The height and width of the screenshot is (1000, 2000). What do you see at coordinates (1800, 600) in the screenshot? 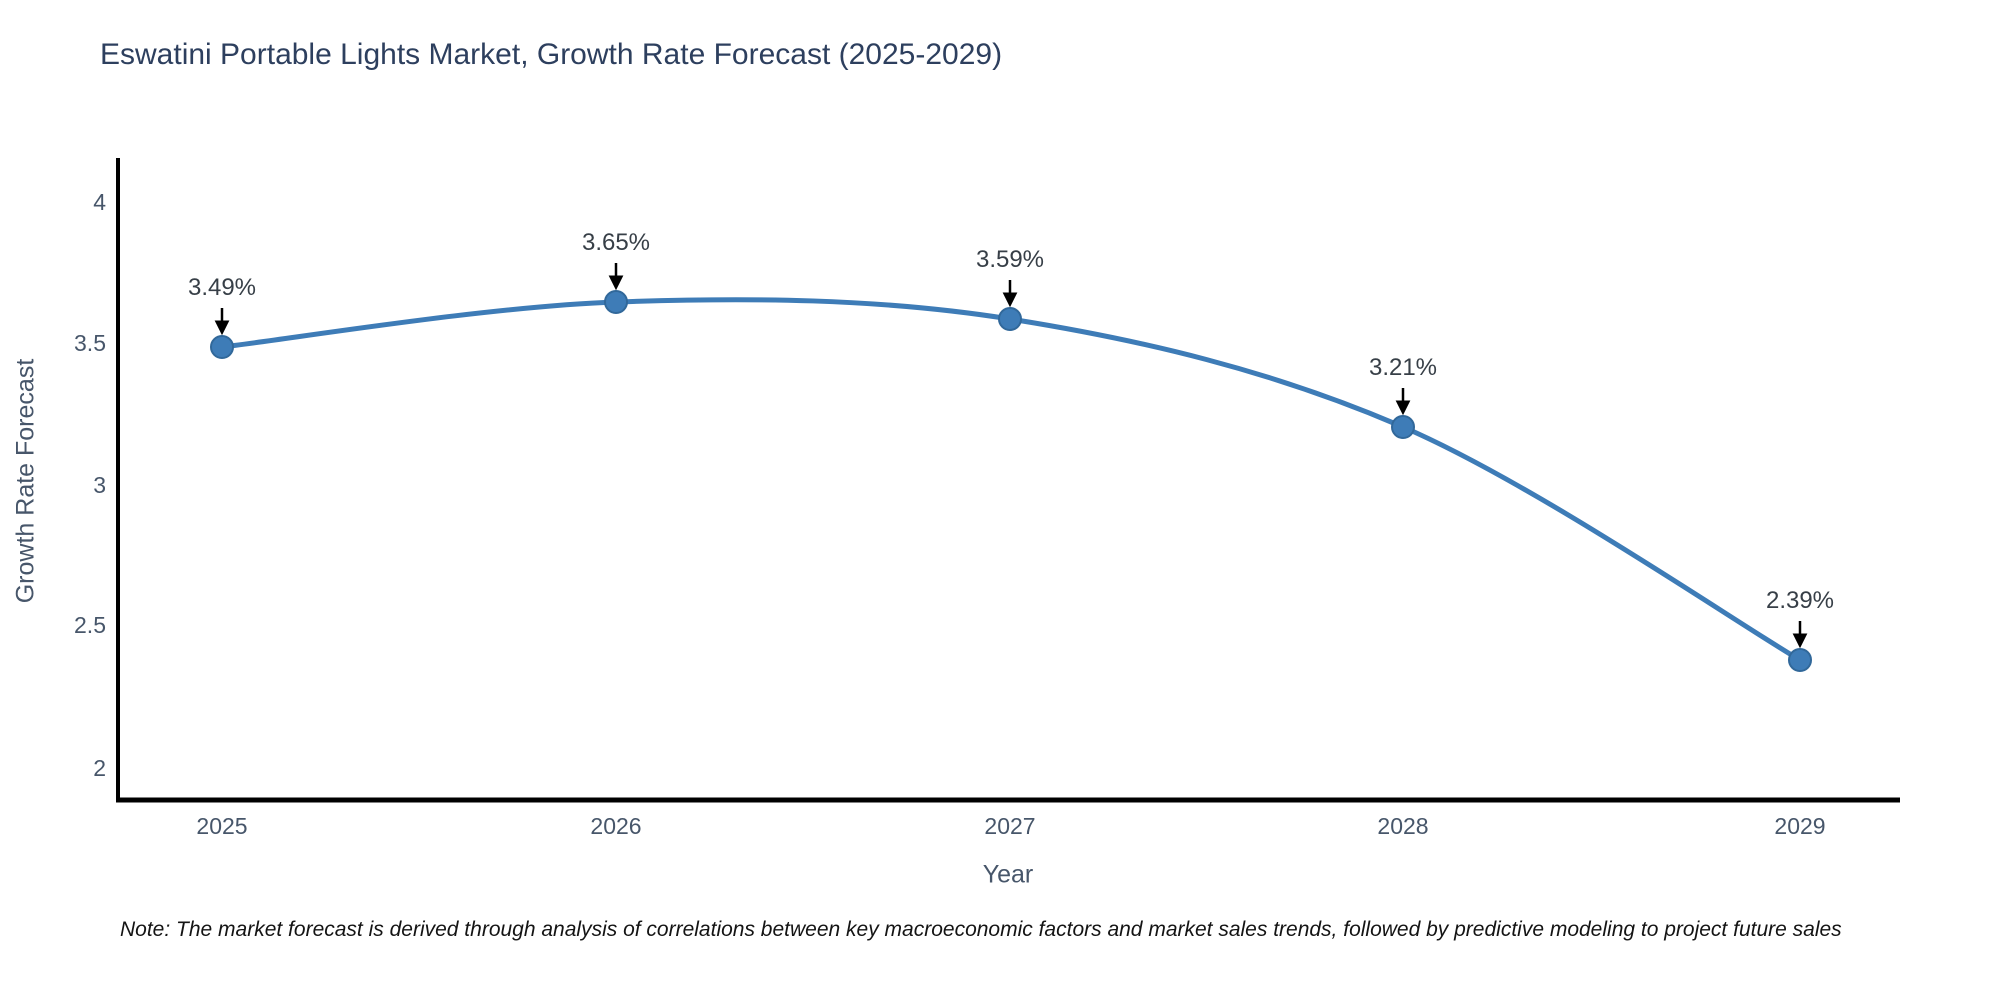
I see `data-label-2029: 2.39%` at bounding box center [1800, 600].